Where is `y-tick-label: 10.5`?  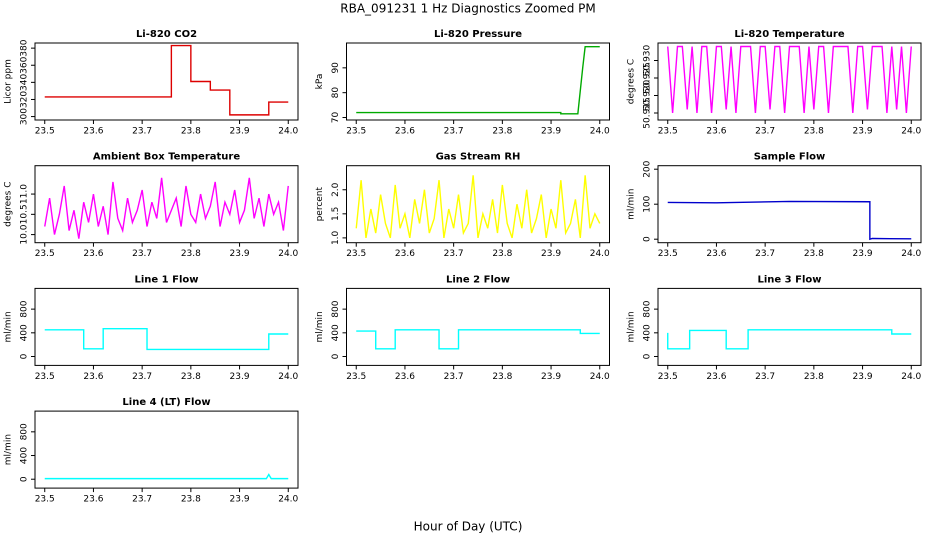 y-tick-label: 10.5 is located at coordinates (25, 214).